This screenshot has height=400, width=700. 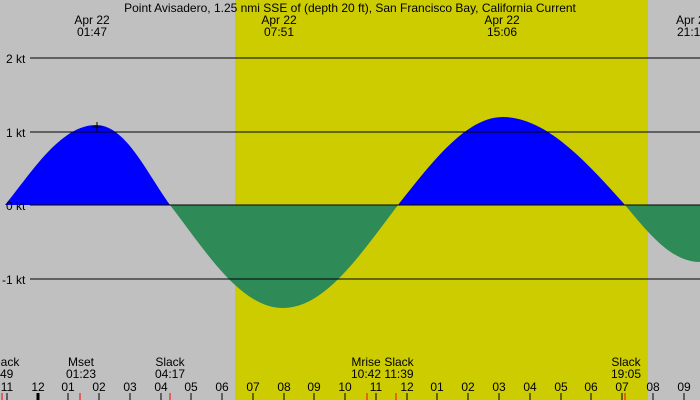 I want to click on peak-3-time: 15:06, so click(x=502, y=32).